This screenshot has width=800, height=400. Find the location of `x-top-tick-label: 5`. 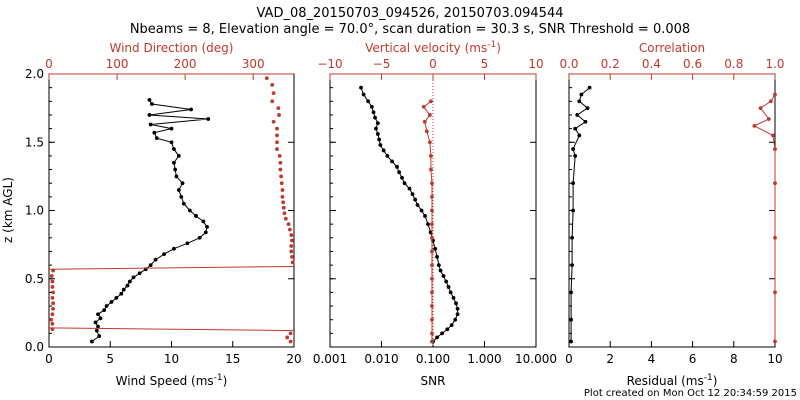

x-top-tick-label: 5 is located at coordinates (485, 64).